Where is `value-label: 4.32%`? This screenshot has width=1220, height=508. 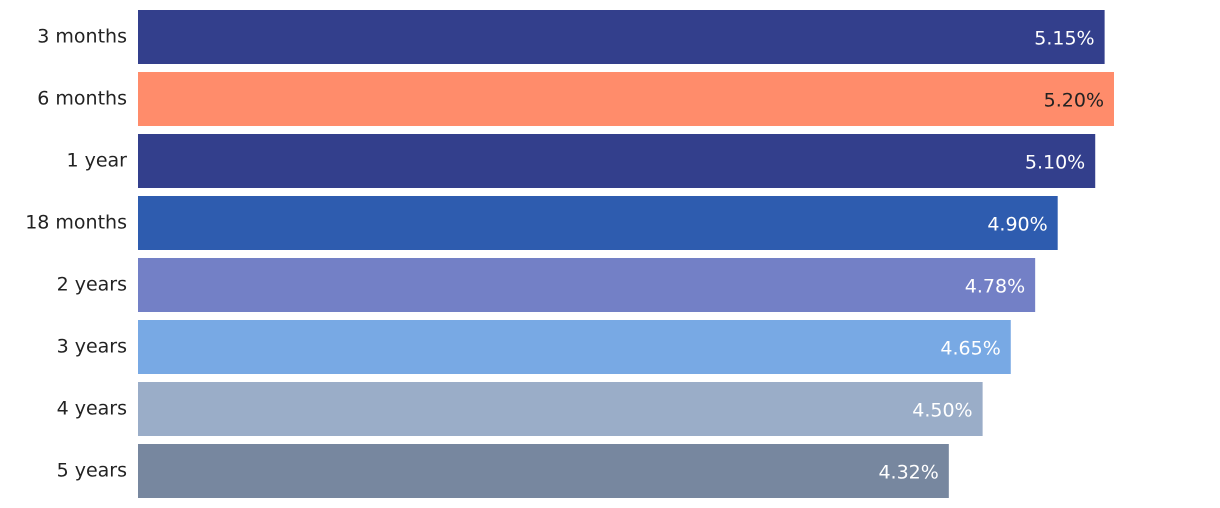
value-label: 4.32% is located at coordinates (908, 473).